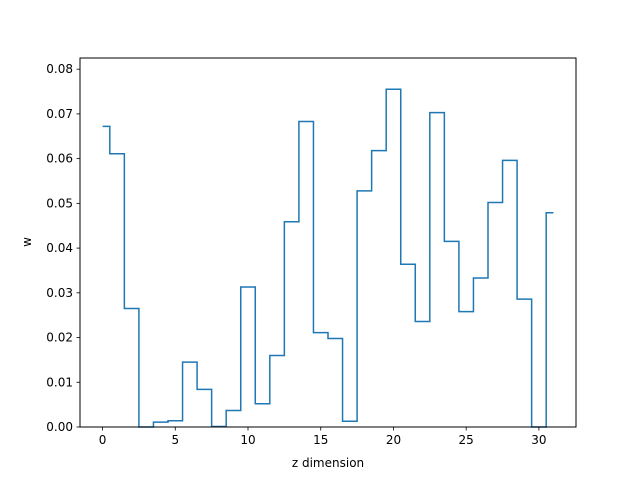  What do you see at coordinates (247, 440) in the screenshot?
I see `x-tick-label: 10` at bounding box center [247, 440].